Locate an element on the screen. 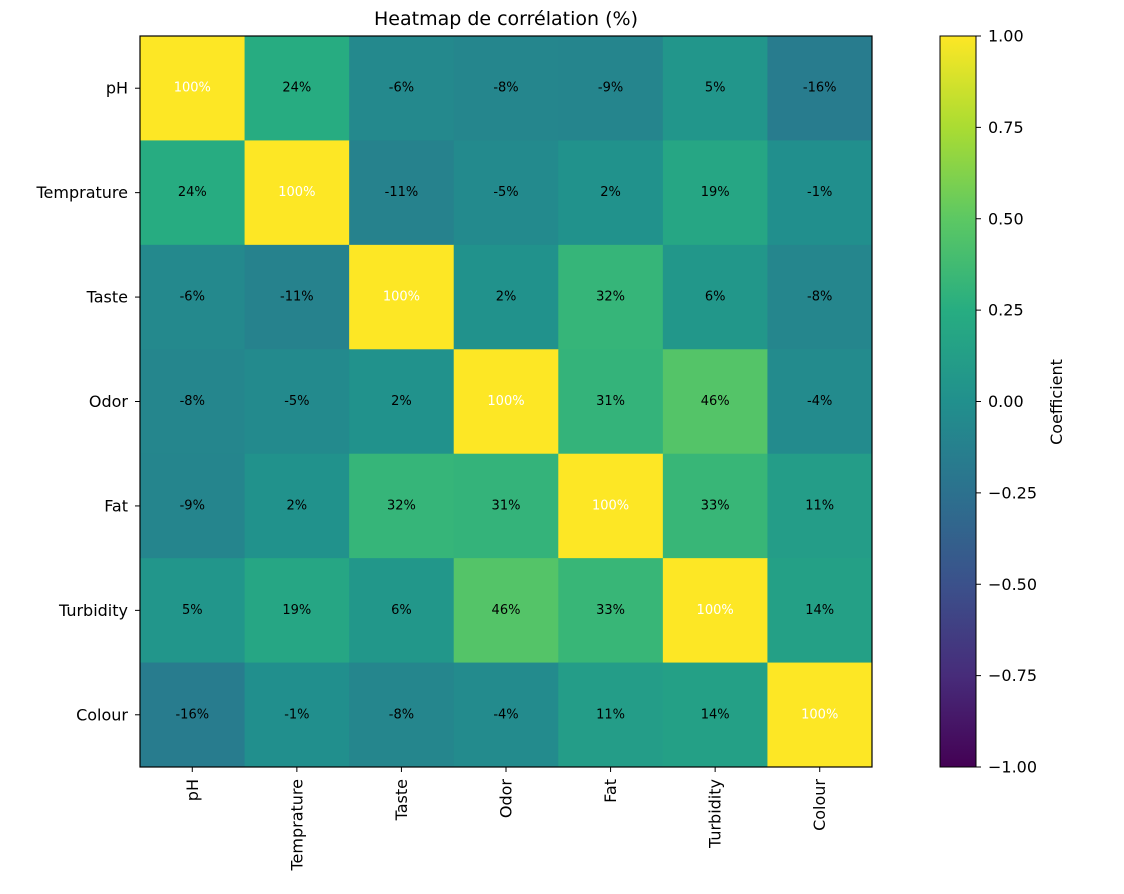  cell-value-label: 5% is located at coordinates (715, 88).